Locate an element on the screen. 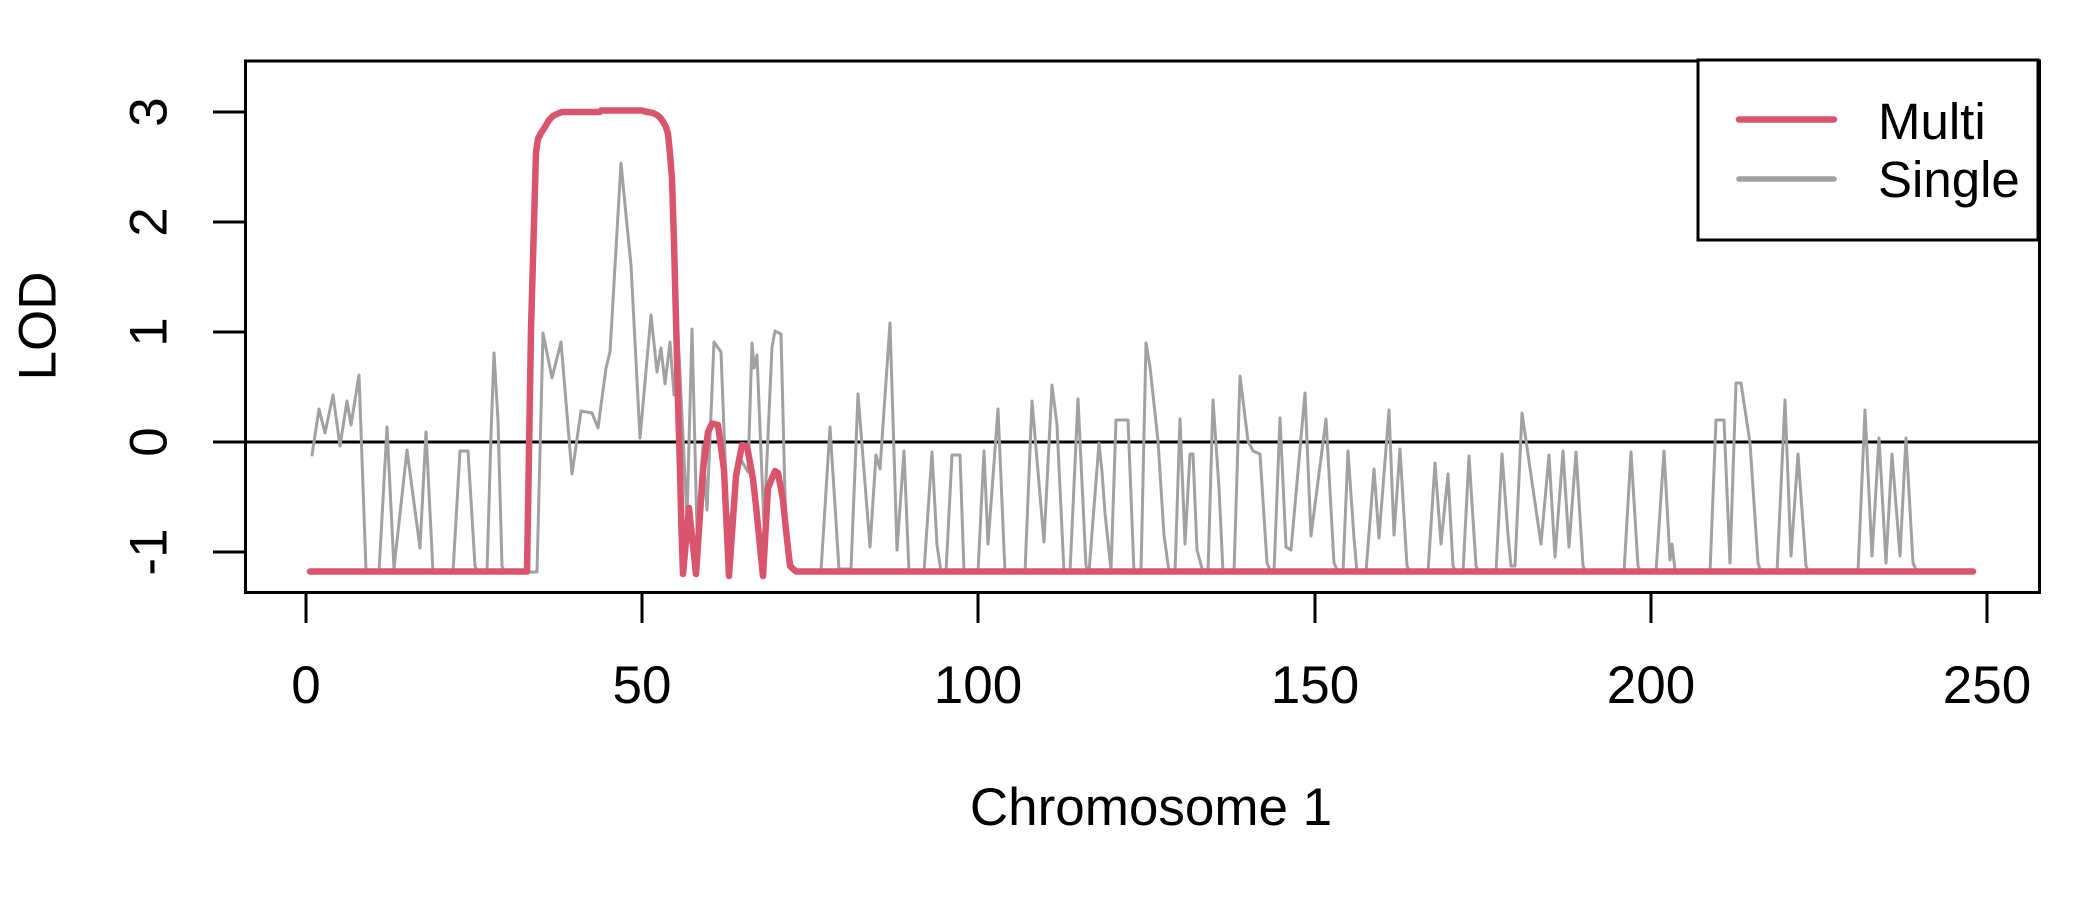 This screenshot has height=900, width=2100. svg-text: Multi is located at coordinates (1932, 121).